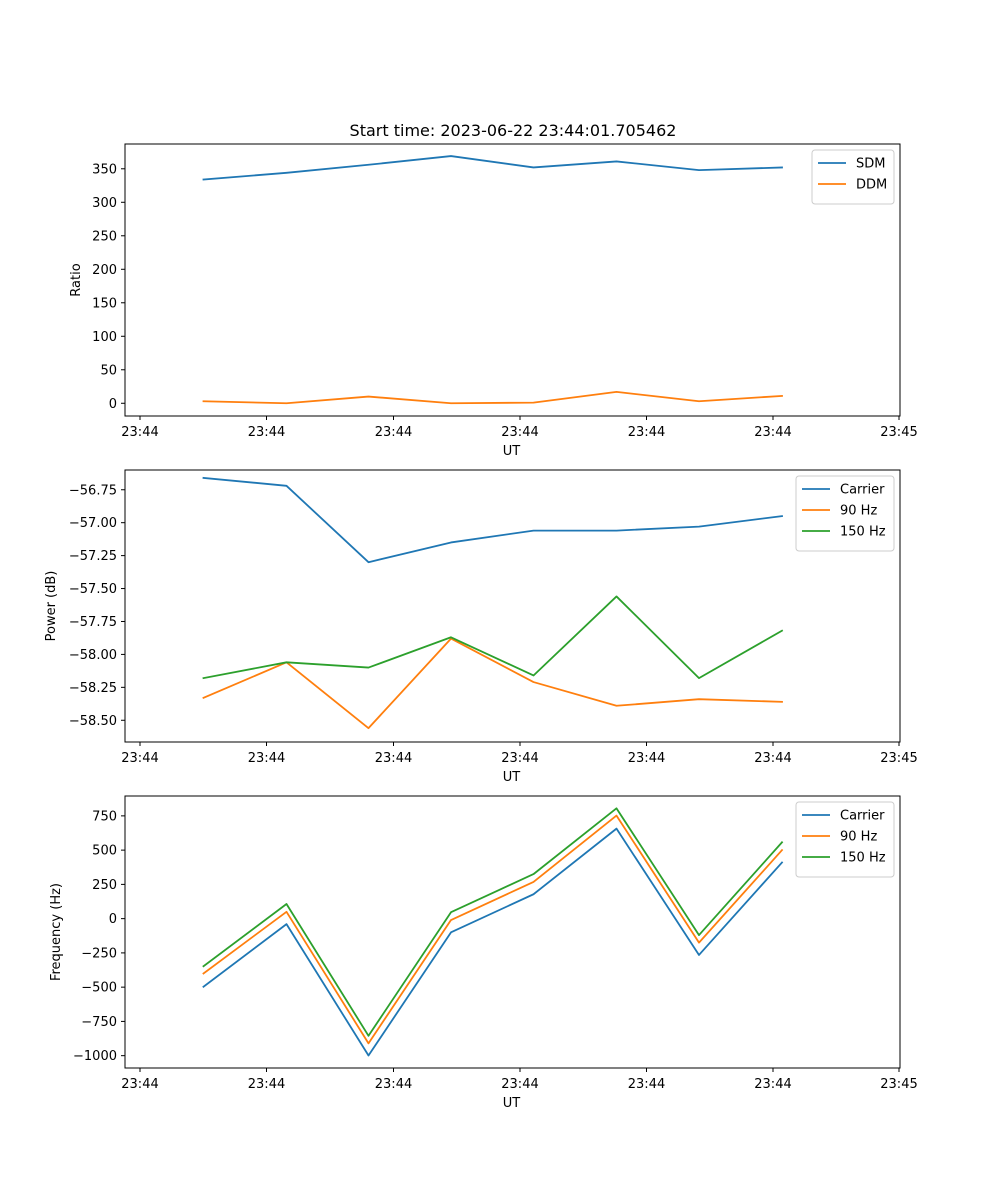 Image resolution: width=1000 pixels, height=1200 pixels. Describe the element at coordinates (56, 932) in the screenshot. I see `y-axis-label: Frequency (Hz)` at that location.